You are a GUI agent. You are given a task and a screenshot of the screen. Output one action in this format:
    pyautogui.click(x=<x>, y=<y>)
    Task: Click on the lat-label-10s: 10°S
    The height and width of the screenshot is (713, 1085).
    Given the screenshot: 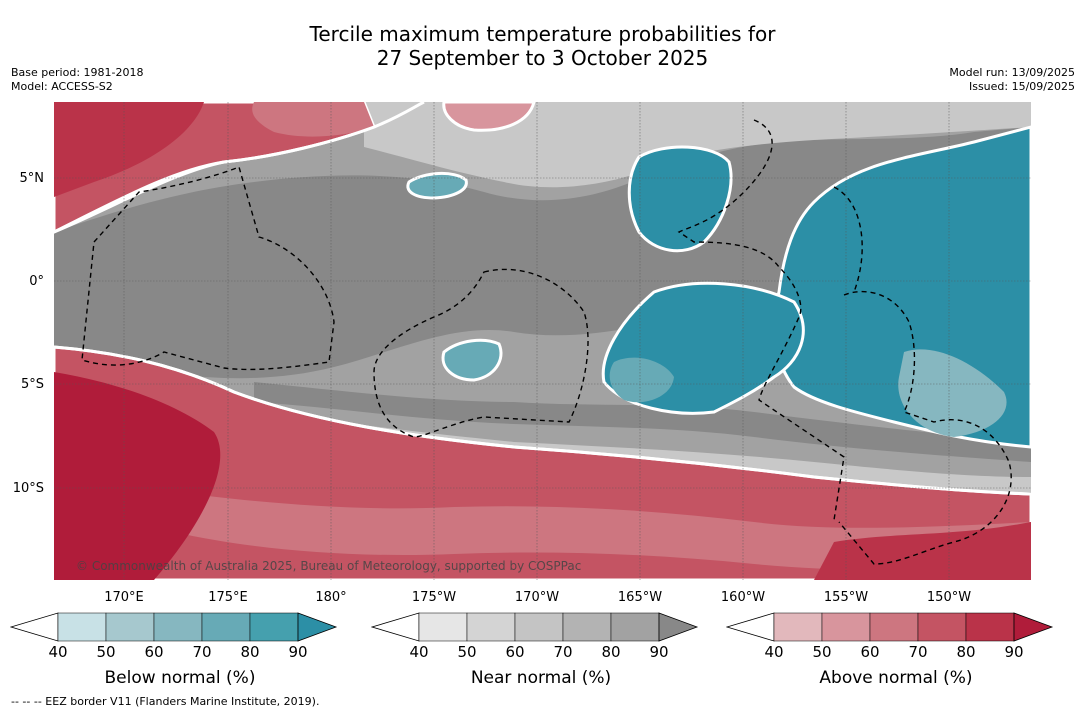 What is the action you would take?
    pyautogui.click(x=28, y=488)
    